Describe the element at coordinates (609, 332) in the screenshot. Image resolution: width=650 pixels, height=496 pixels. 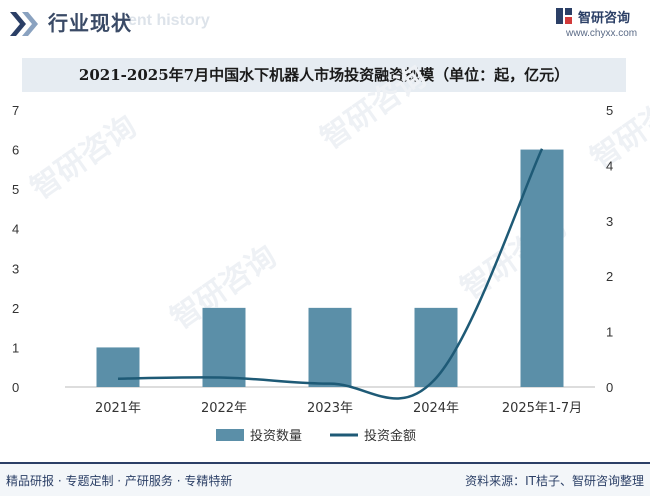
I see `right-axis-tick-label: 1` at that location.